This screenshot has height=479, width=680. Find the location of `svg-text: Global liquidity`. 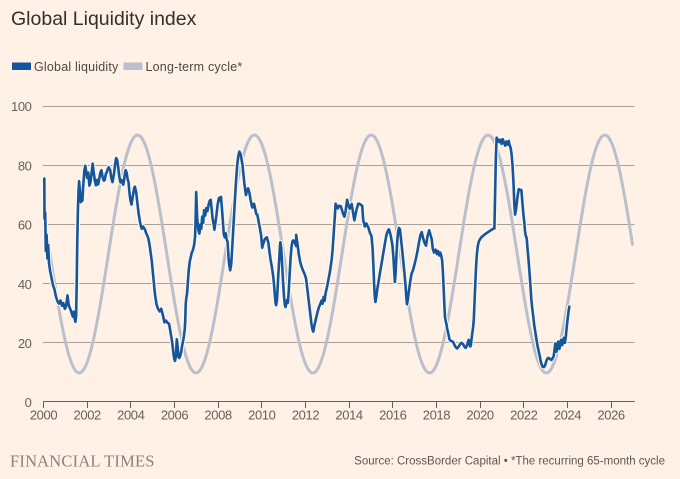

svg-text: Global liquidity is located at coordinates (76, 67).